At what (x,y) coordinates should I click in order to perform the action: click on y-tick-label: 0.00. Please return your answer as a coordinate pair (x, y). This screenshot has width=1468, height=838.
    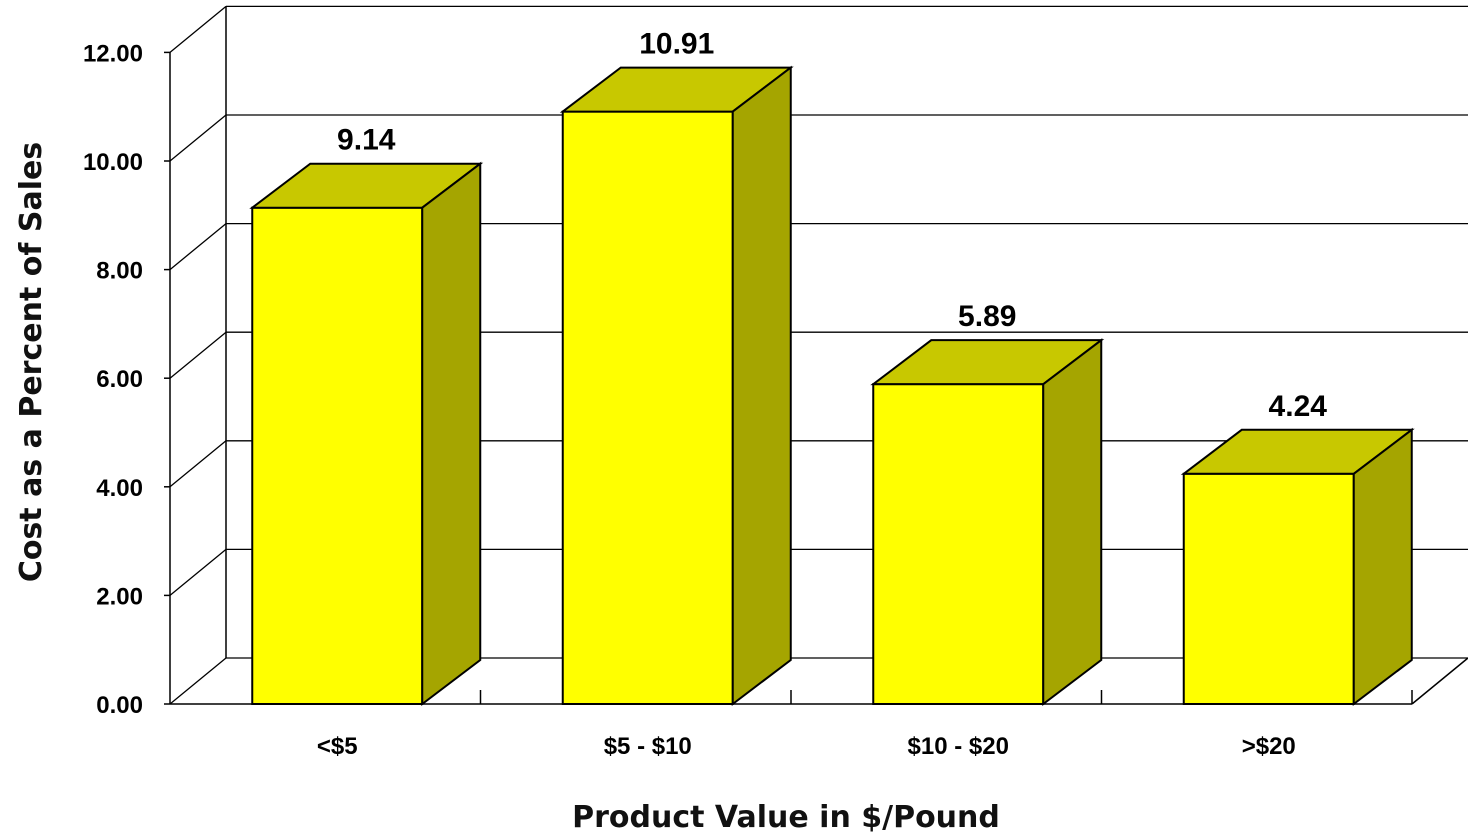
    Looking at the image, I should click on (119, 705).